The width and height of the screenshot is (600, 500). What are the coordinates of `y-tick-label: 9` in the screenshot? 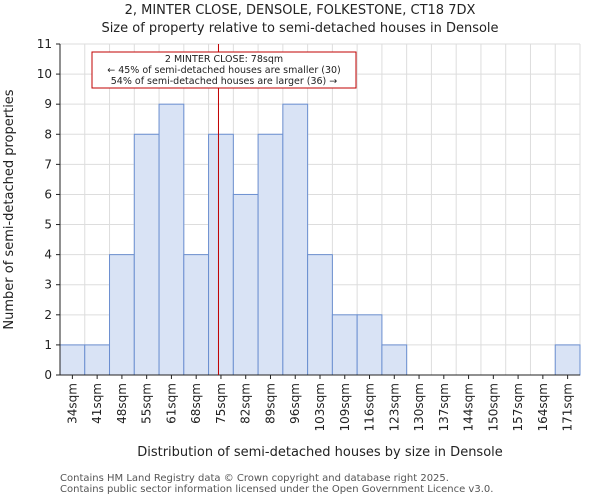 It's located at (48, 104).